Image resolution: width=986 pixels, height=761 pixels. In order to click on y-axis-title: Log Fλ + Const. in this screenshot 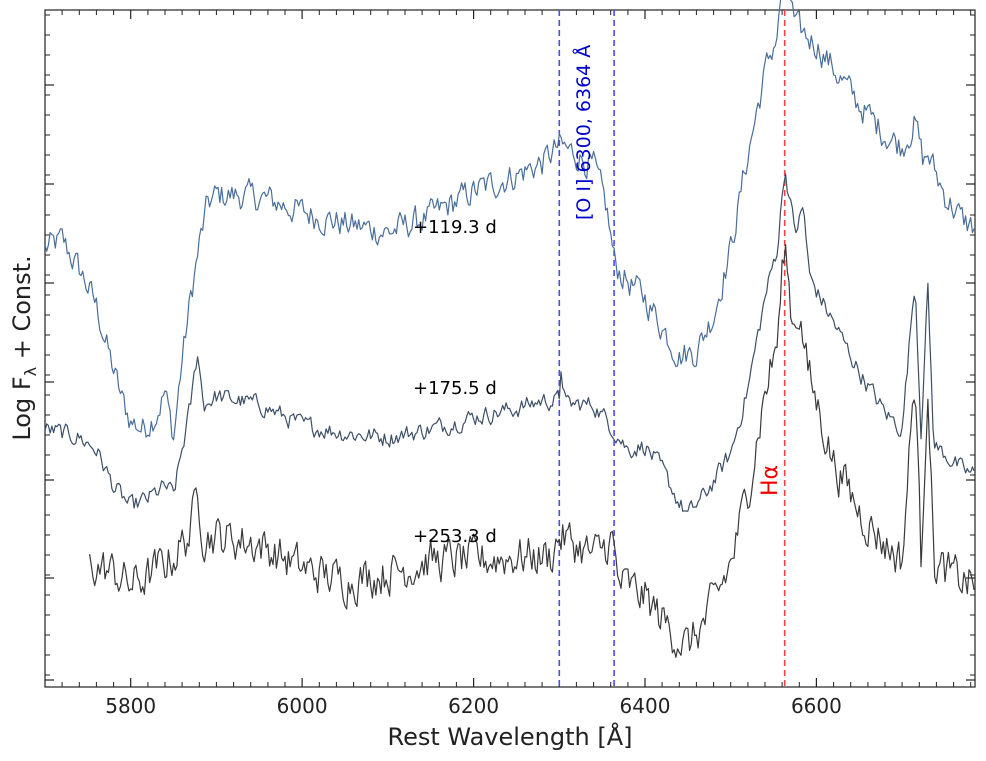, I will do `click(24, 347)`.